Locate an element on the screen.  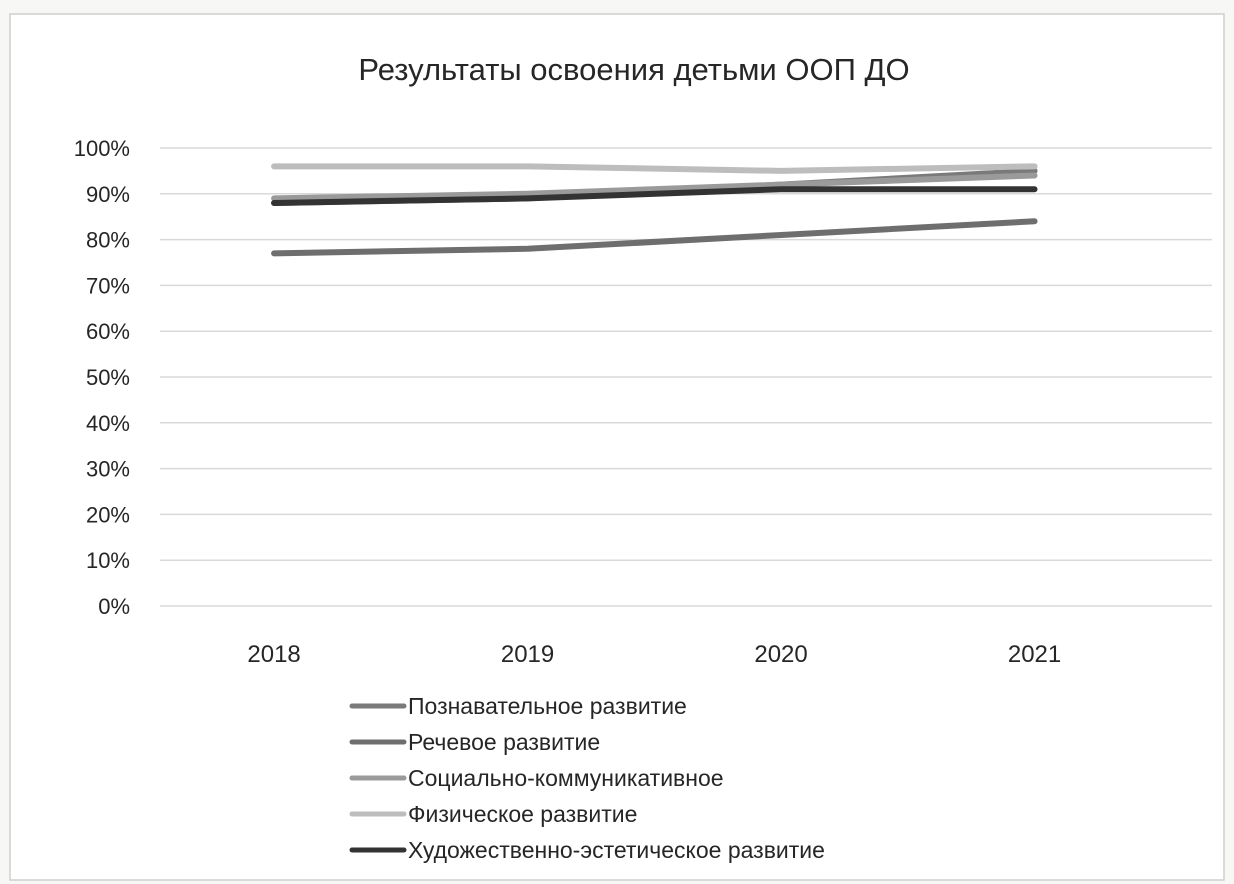
legend-entry: Социально-коммуникативное is located at coordinates (566, 778).